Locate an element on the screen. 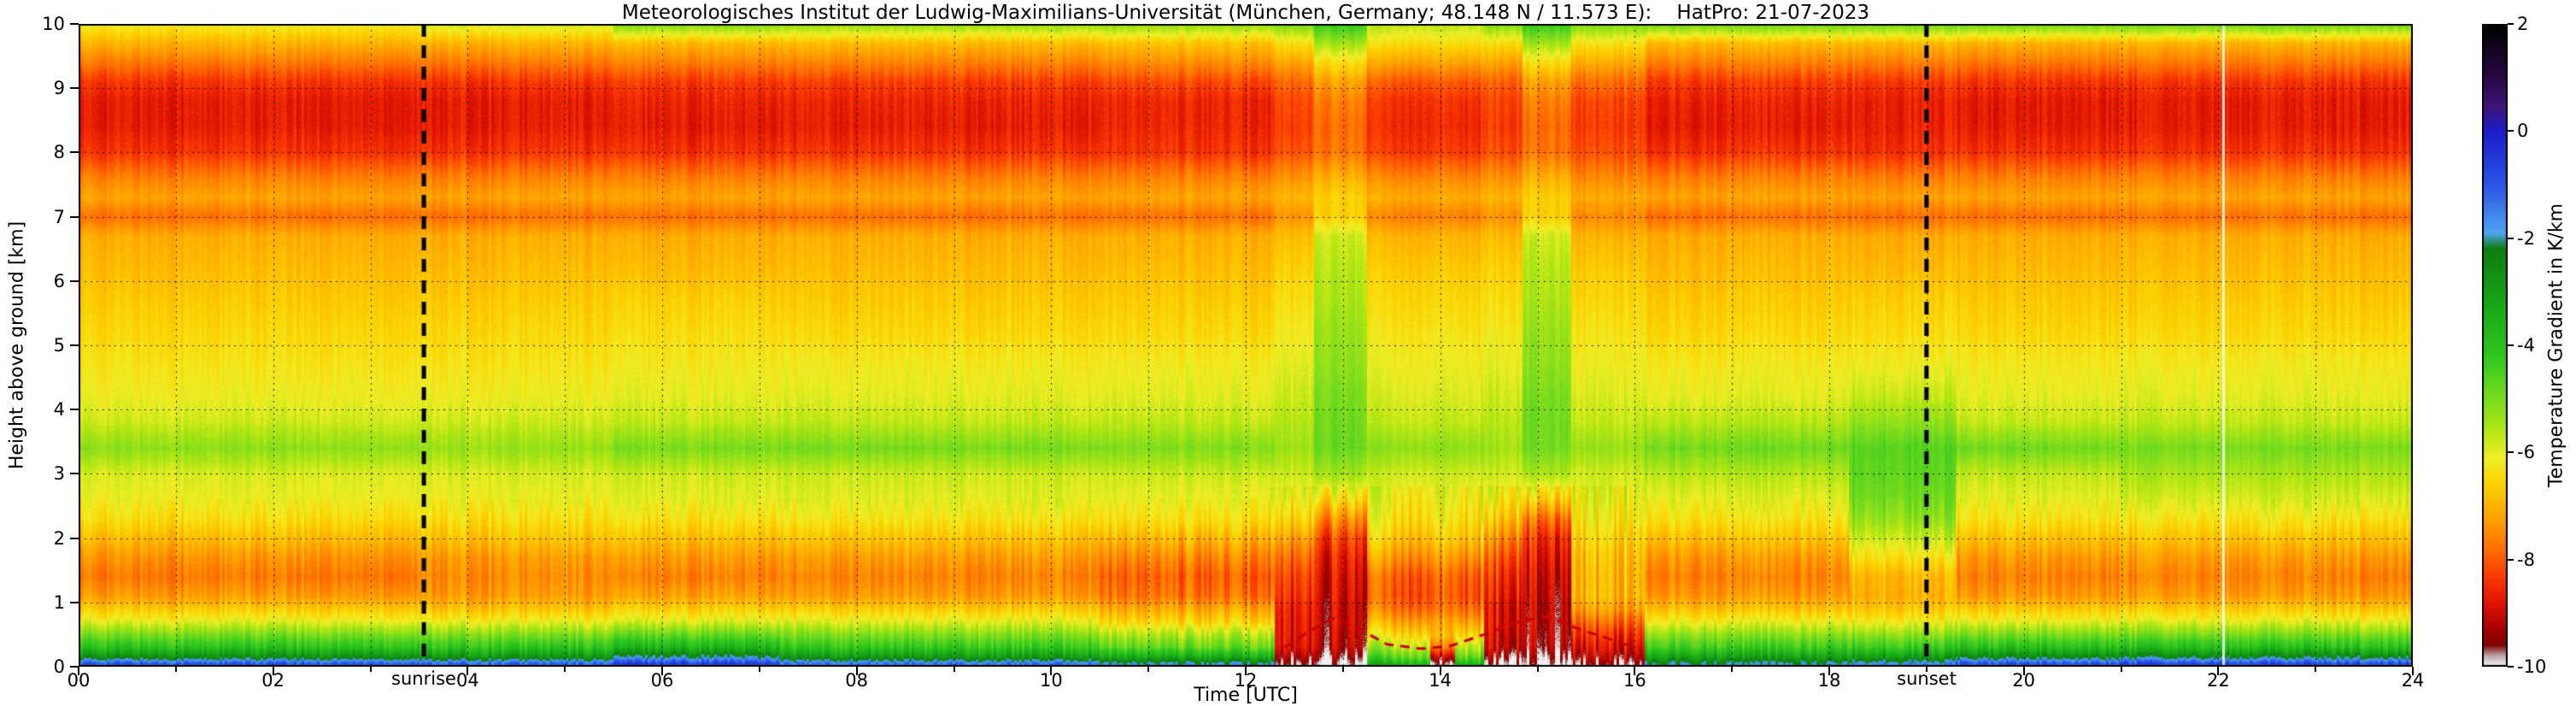 The image size is (2576, 706). colorbar-tick-label: -2 is located at coordinates (2526, 238).